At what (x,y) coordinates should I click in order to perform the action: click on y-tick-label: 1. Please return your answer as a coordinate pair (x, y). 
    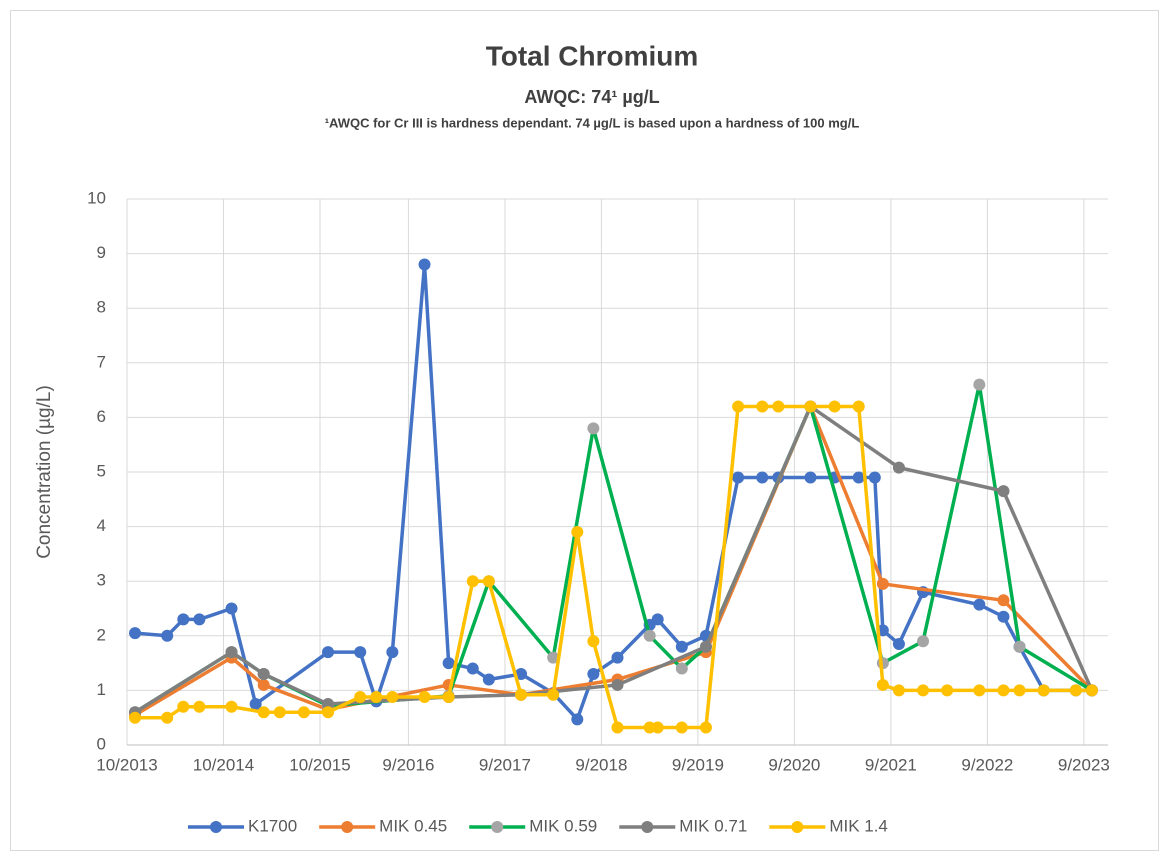
    Looking at the image, I should click on (101, 689).